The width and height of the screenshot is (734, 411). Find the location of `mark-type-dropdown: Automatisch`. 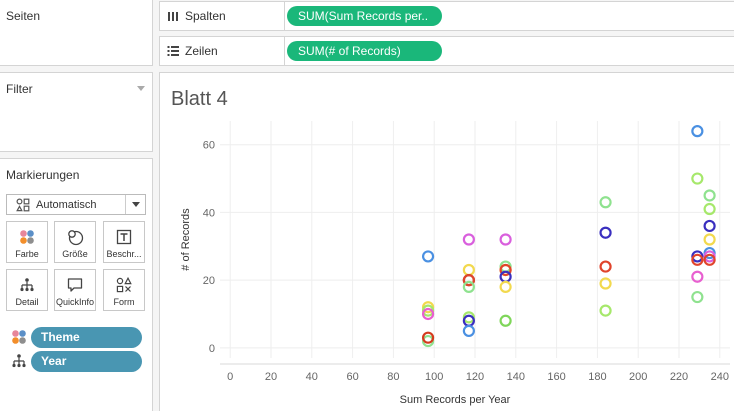

mark-type-dropdown: Automatisch is located at coordinates (76, 204).